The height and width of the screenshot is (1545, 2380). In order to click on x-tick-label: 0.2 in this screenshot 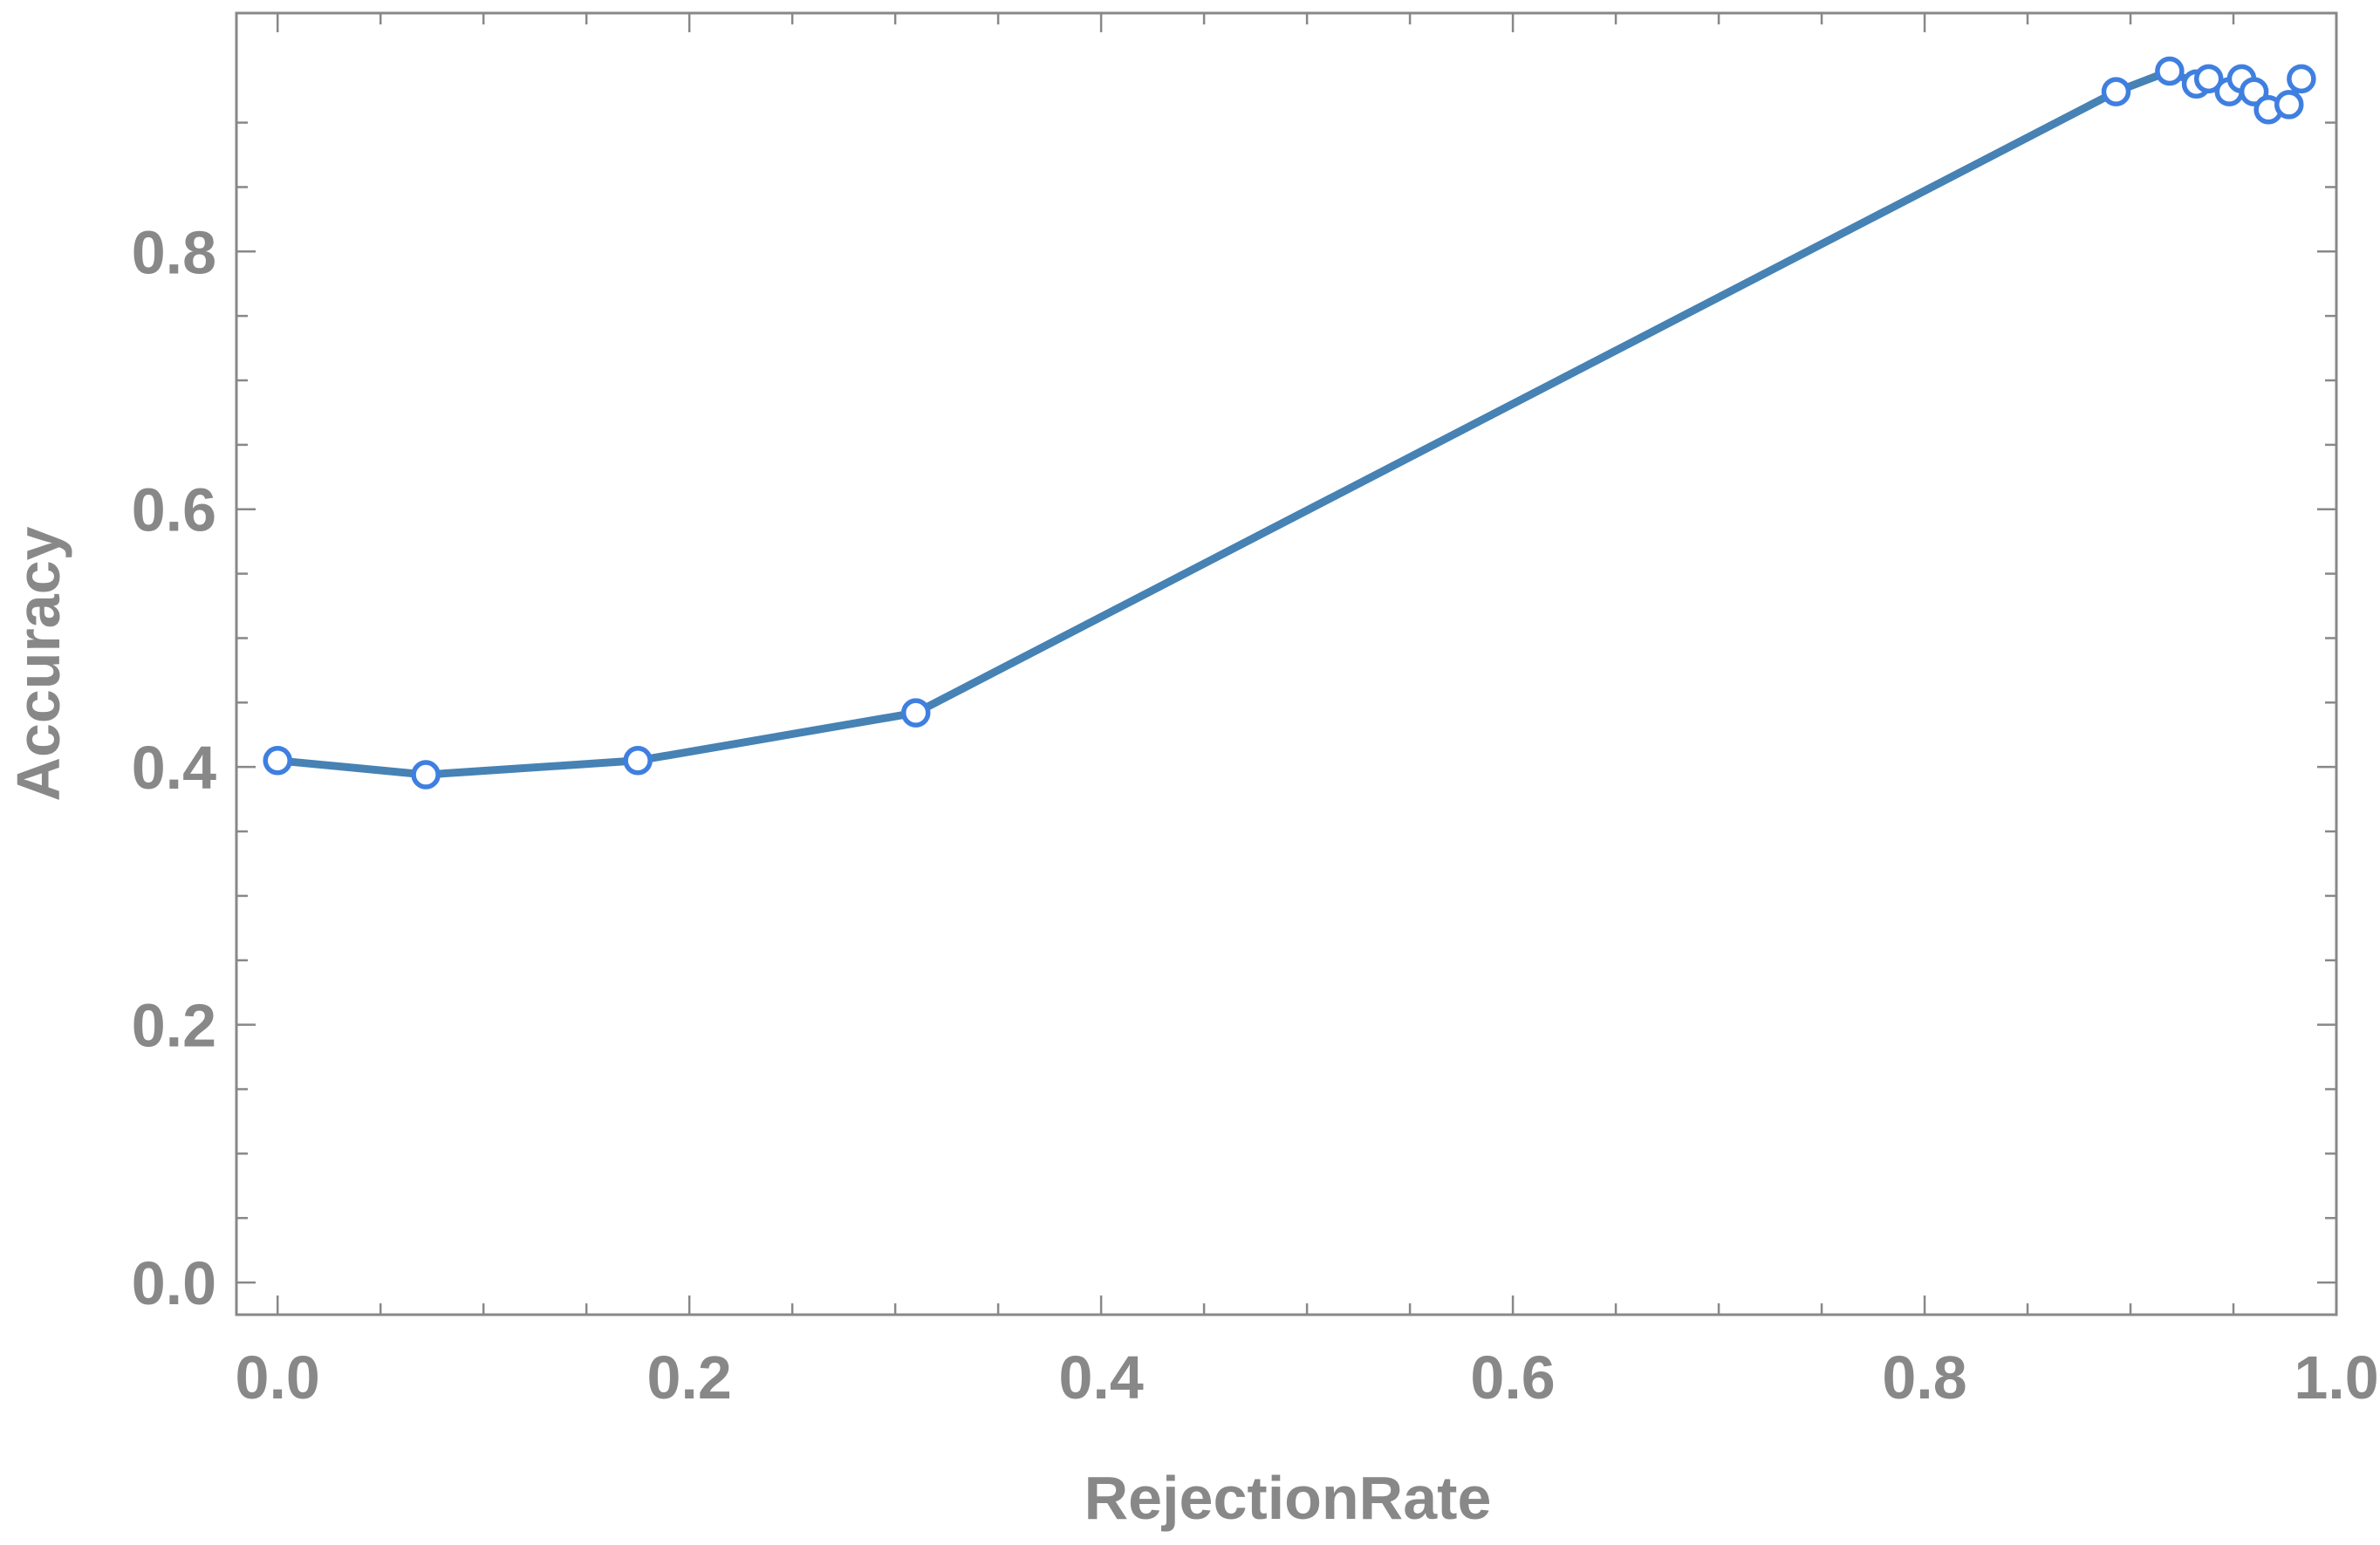, I will do `click(689, 1377)`.